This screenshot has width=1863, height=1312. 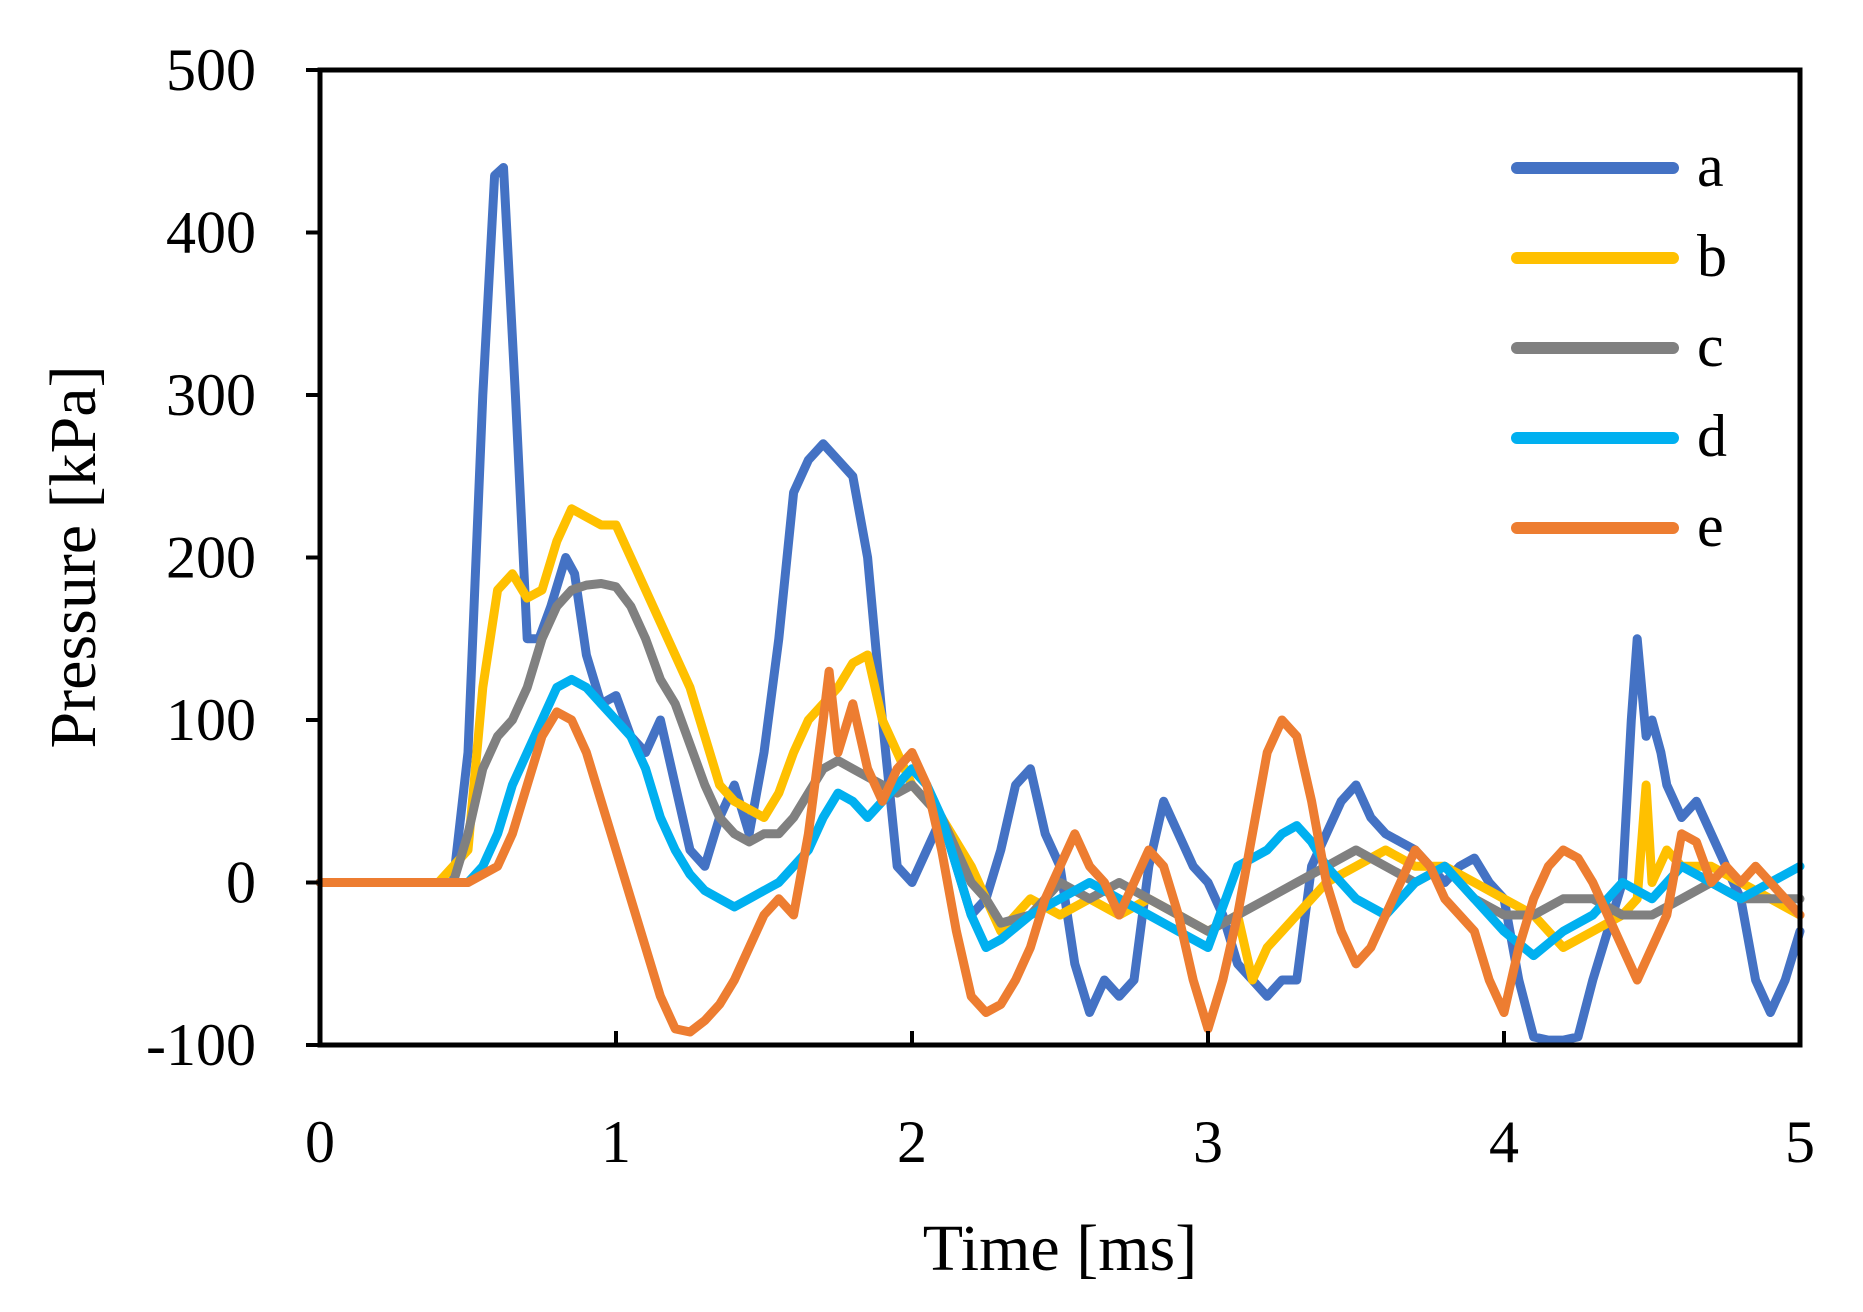 What do you see at coordinates (1060, 1248) in the screenshot?
I see `x-axis-title: Time [ms]` at bounding box center [1060, 1248].